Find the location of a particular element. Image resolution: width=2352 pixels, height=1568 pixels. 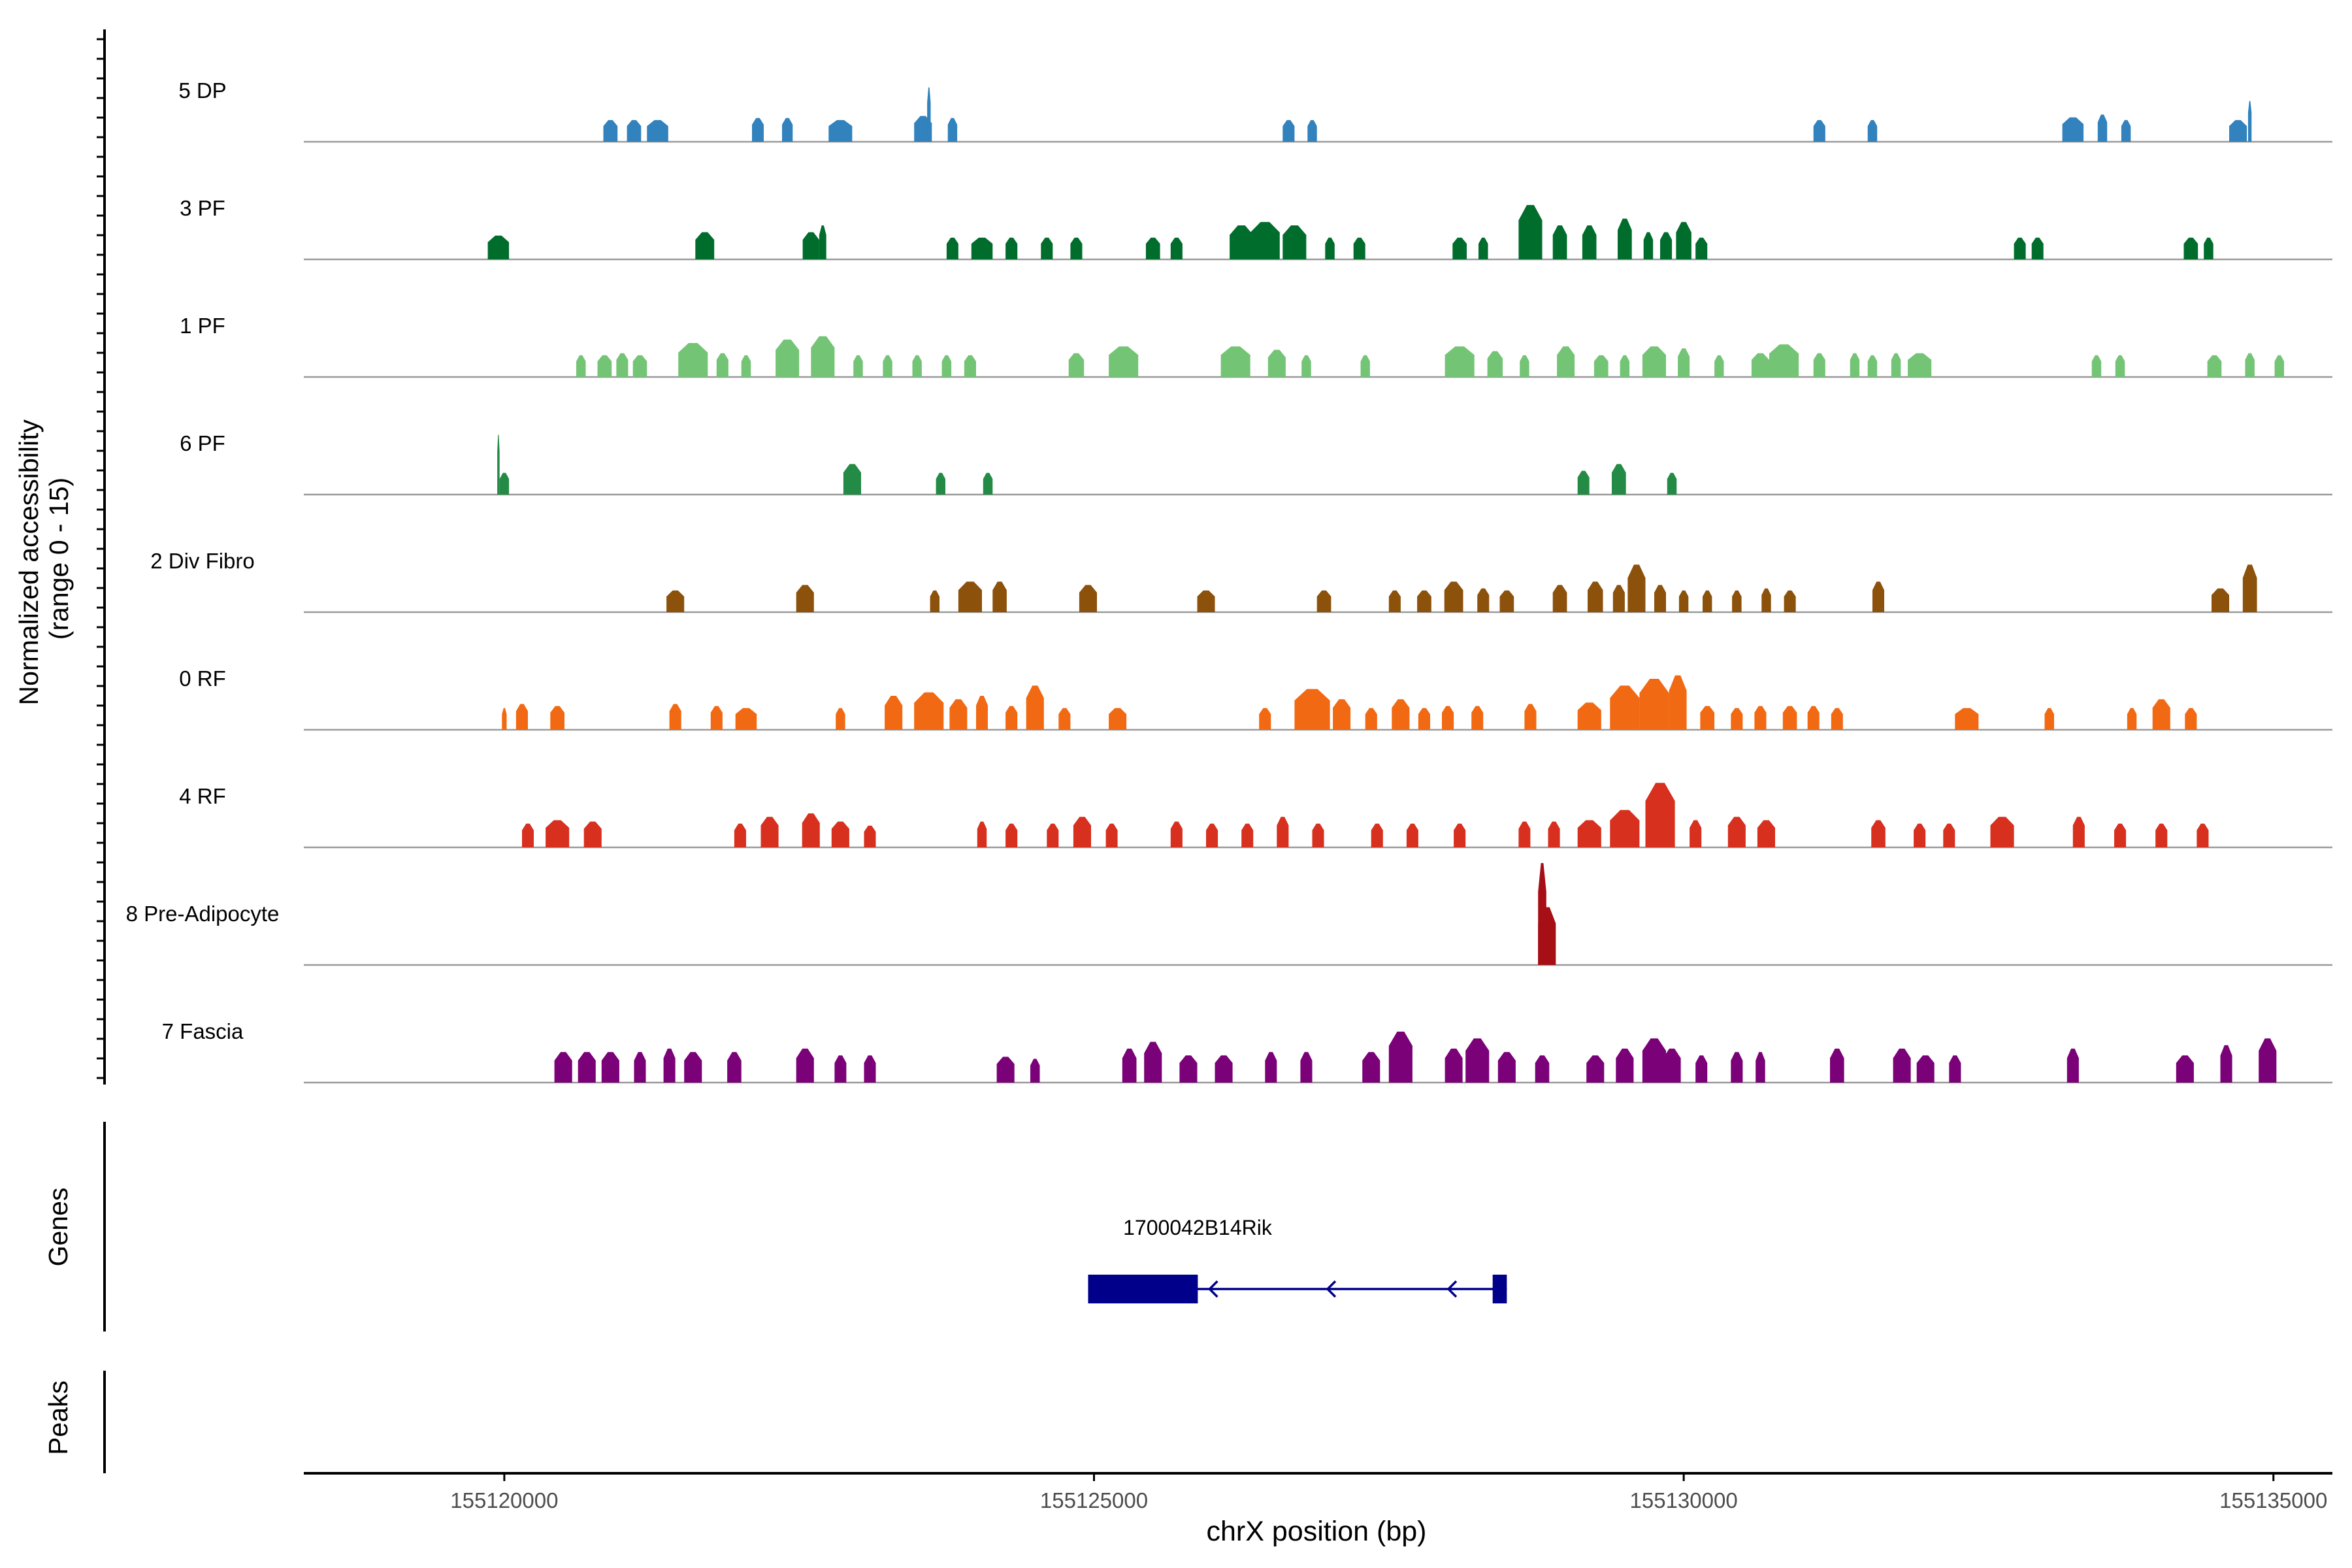

track-label: 6 PF is located at coordinates (202, 443).